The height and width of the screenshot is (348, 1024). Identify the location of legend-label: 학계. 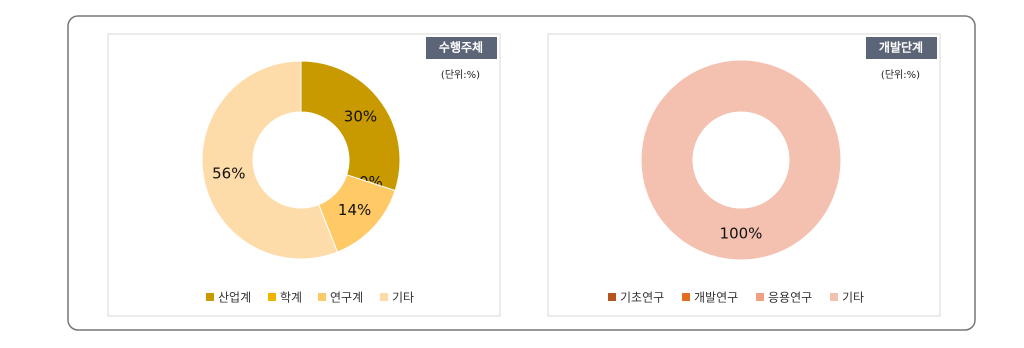
(291, 298).